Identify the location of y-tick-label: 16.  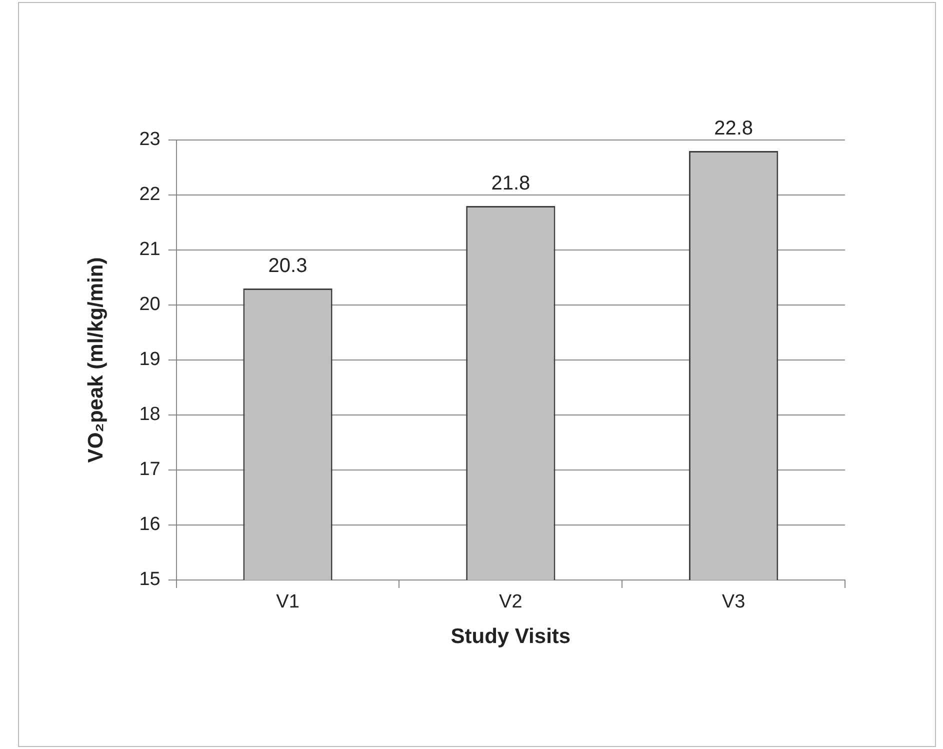
(149, 525).